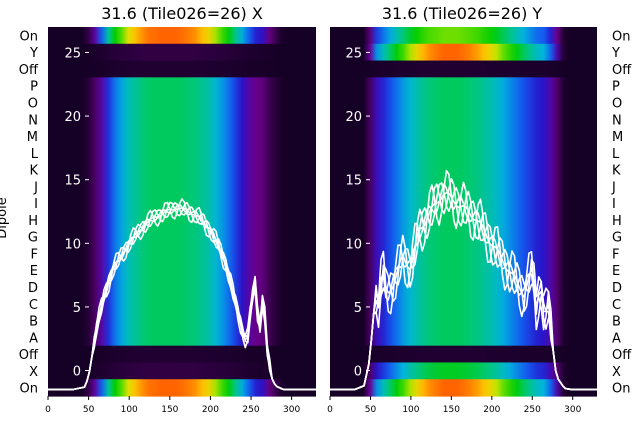 This screenshot has width=640, height=440. I want to click on x-tick-label: 150, so click(451, 410).